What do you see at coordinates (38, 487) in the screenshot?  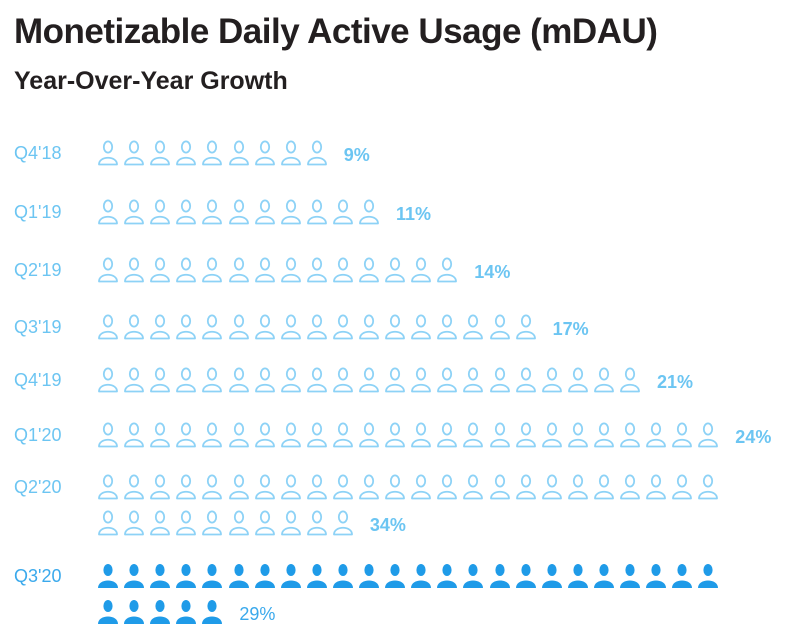 I see `row-label: Q2'20` at bounding box center [38, 487].